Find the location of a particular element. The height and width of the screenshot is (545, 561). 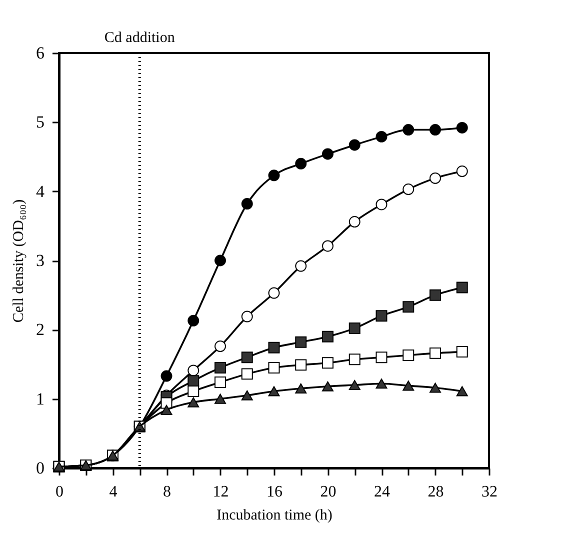

y-tick-label: 5 is located at coordinates (40, 122).